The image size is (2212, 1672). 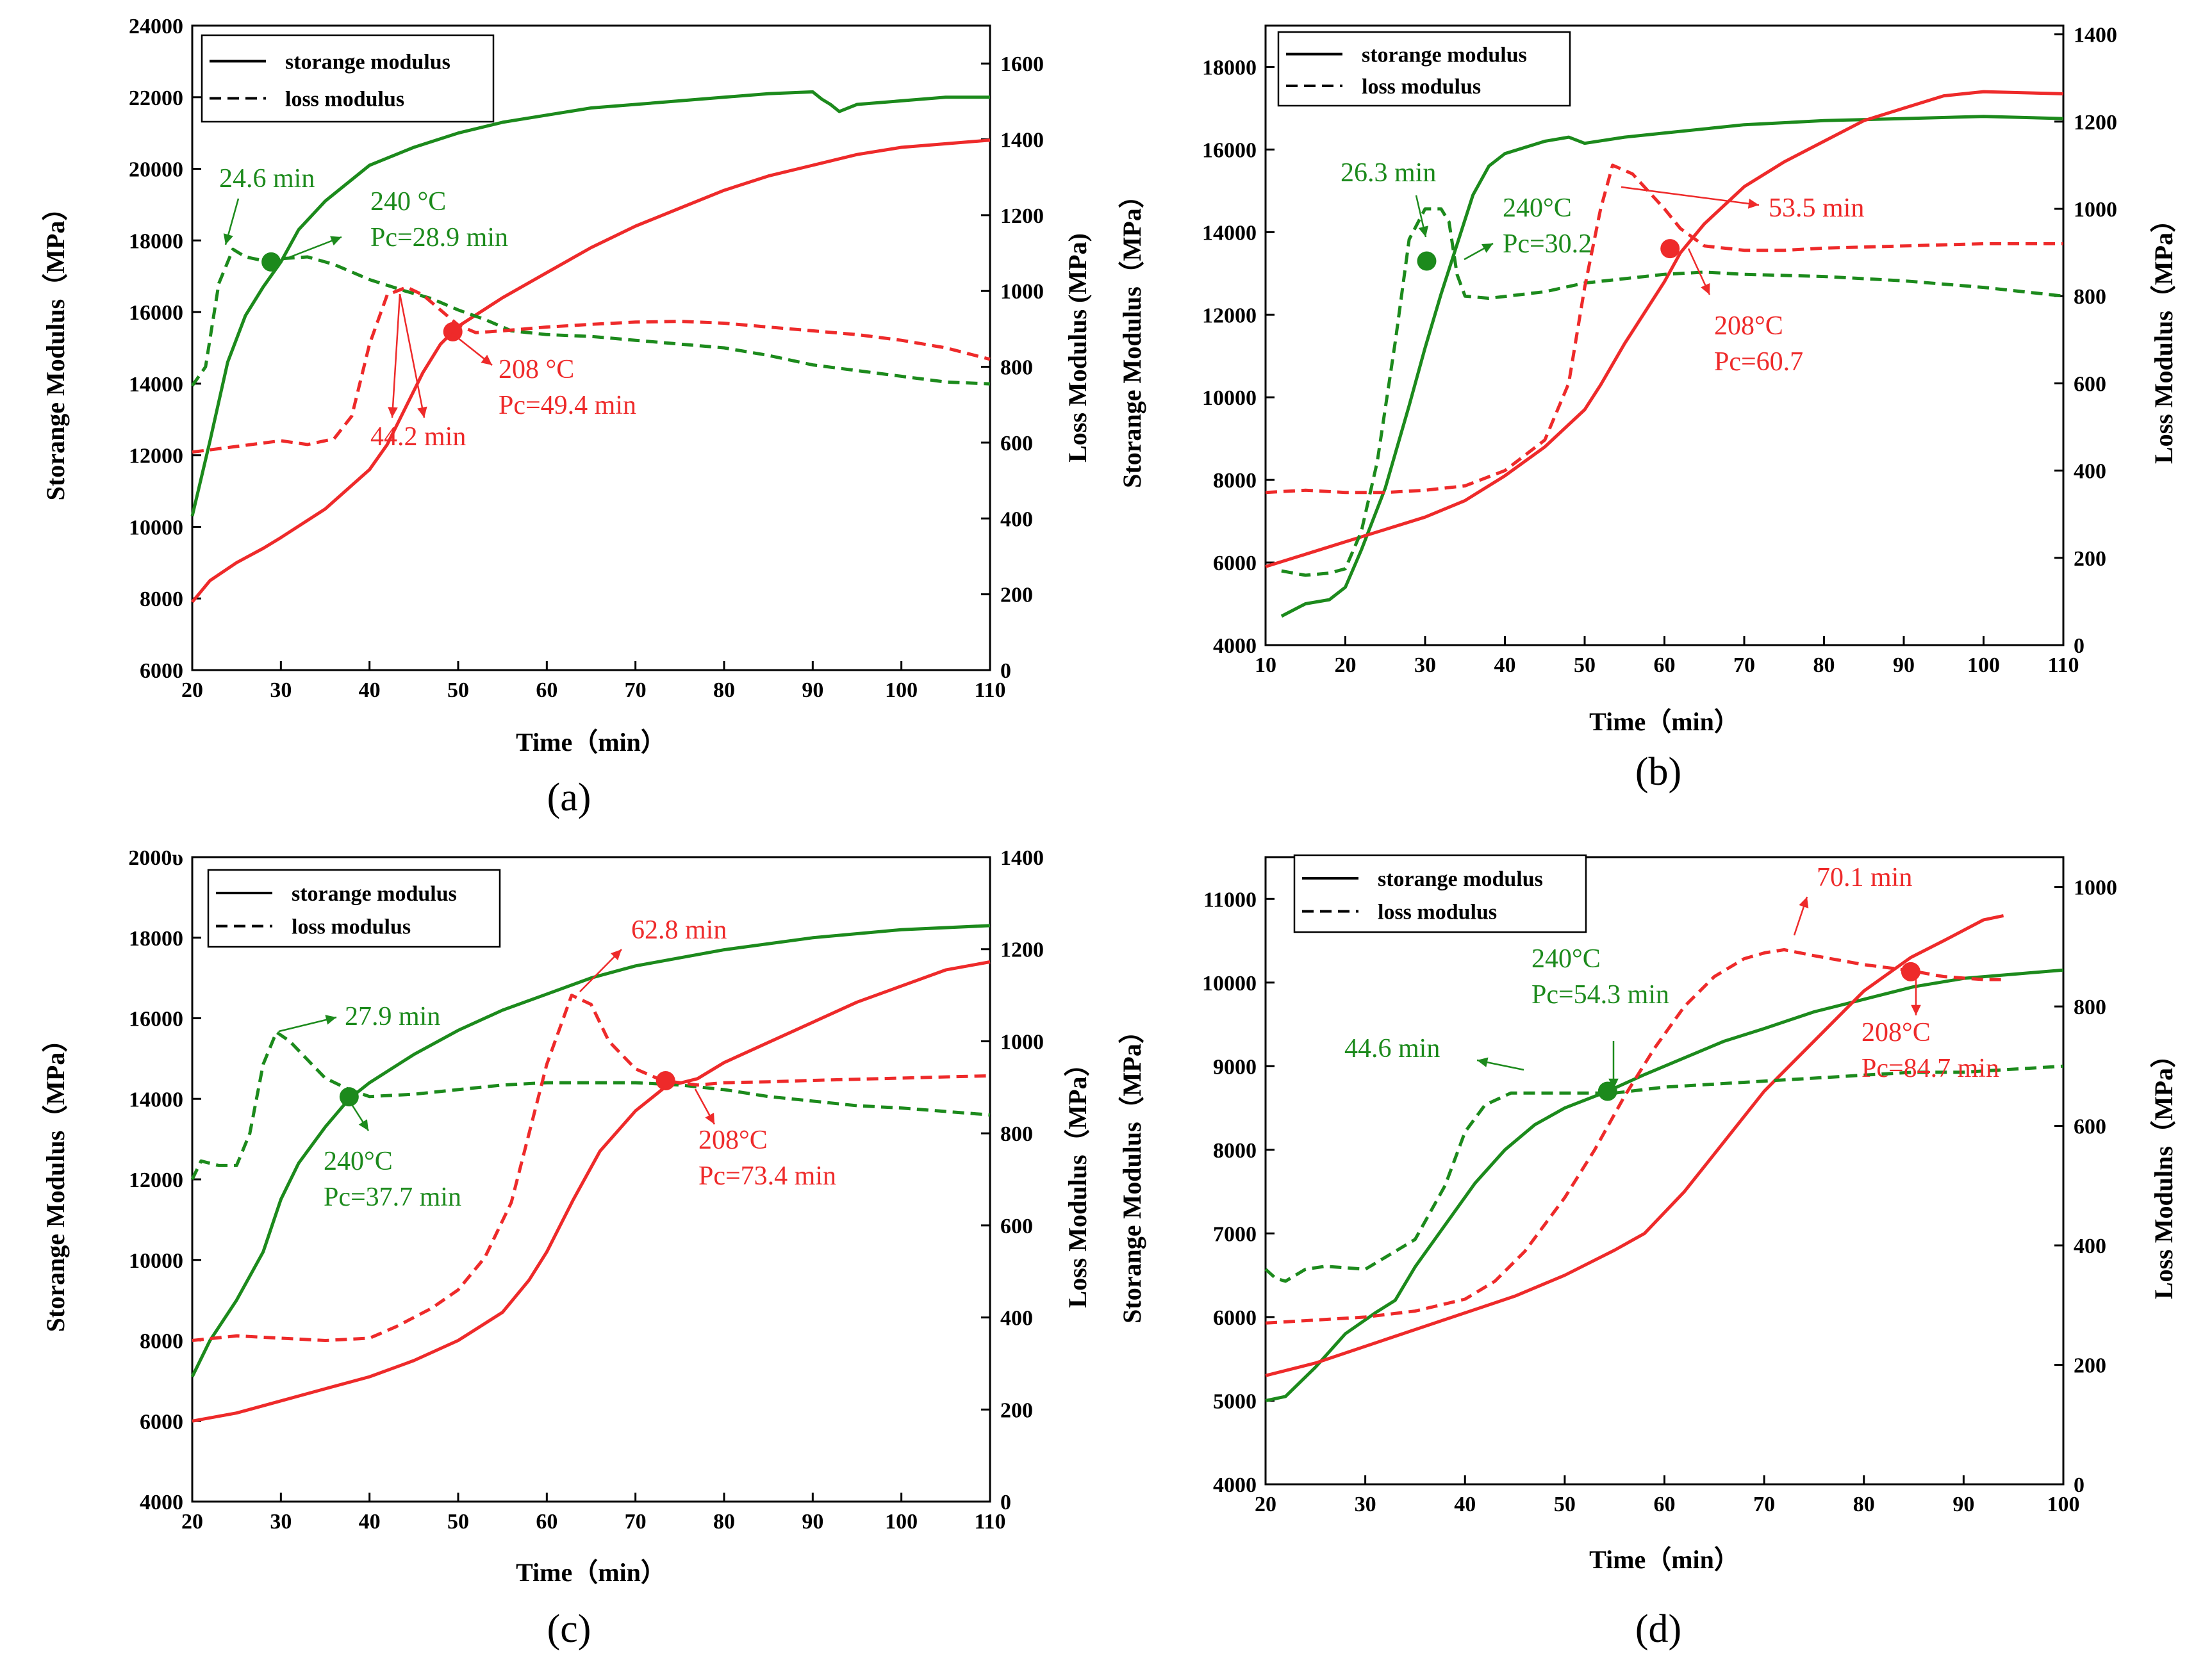 What do you see at coordinates (156, 26) in the screenshot?
I see `y-left-tick-label: 24000` at bounding box center [156, 26].